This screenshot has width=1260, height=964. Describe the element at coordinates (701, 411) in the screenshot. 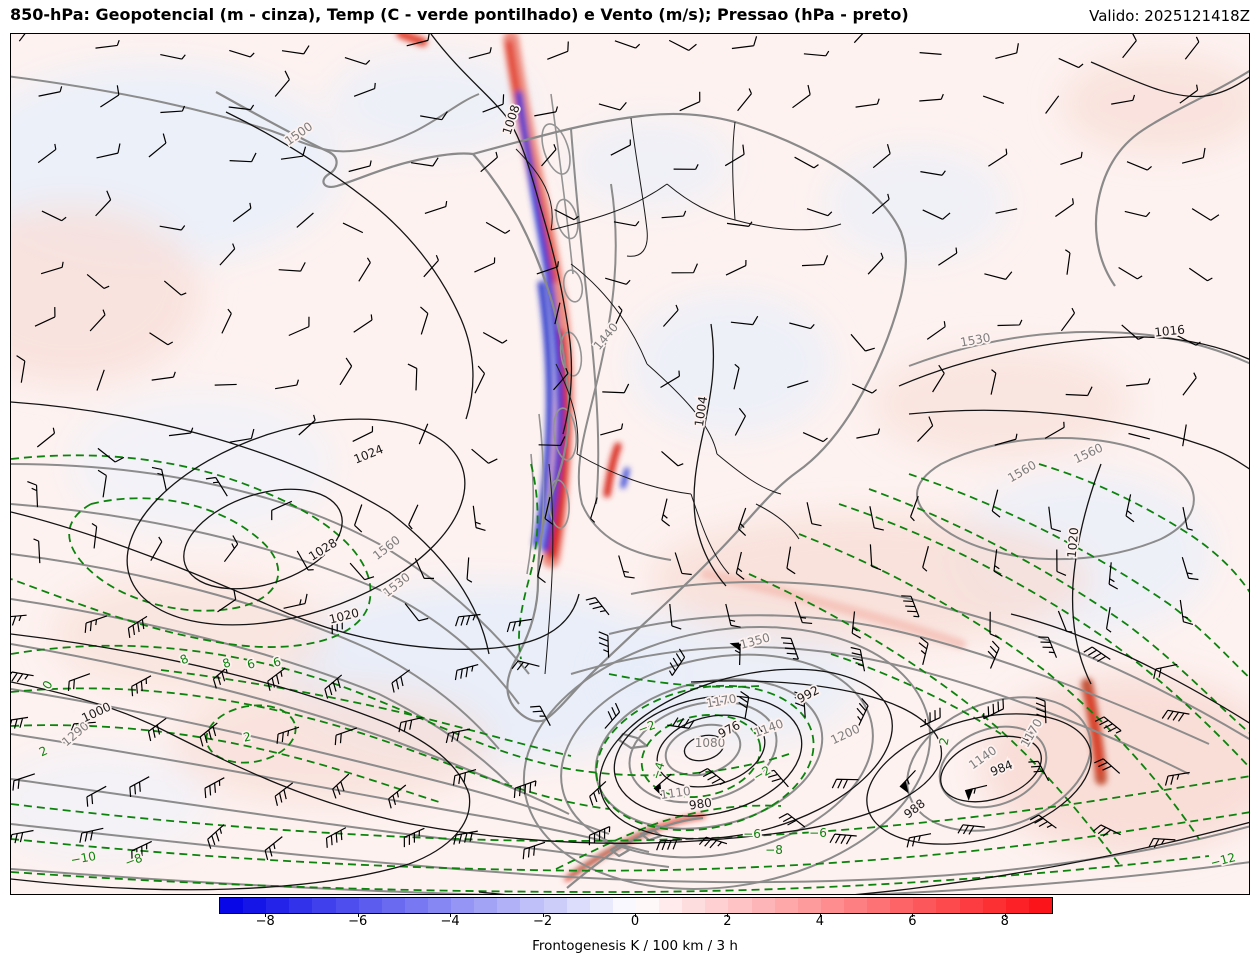

I see `black-contour-label: 1004` at that location.